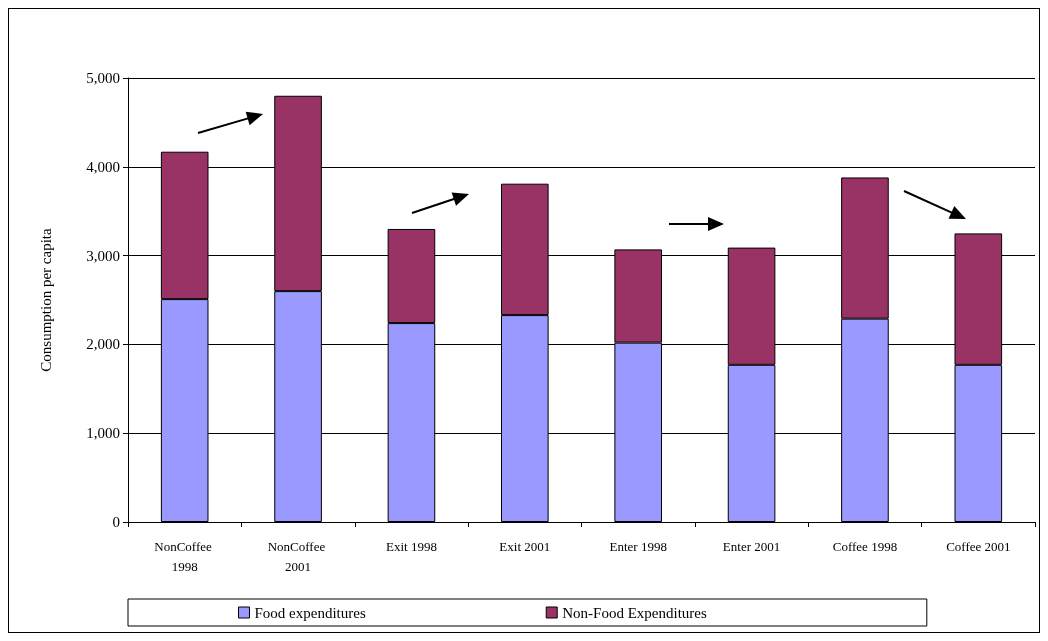  I want to click on y-tick-label: 3,000, so click(103, 255).